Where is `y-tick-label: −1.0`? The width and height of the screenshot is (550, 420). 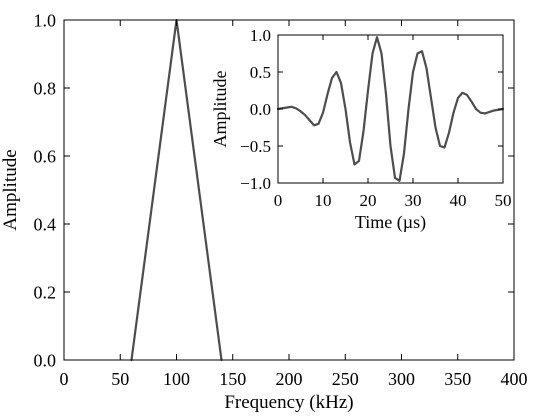
y-tick-label: −1.0 is located at coordinates (255, 183).